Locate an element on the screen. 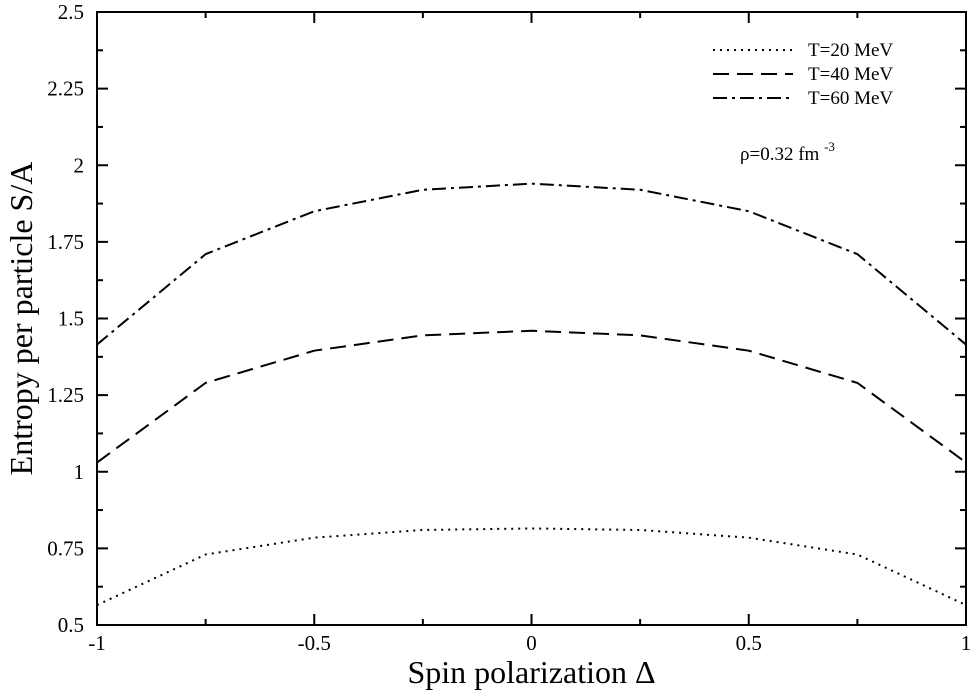  y-tick-label: 2.25 is located at coordinates (65, 89).